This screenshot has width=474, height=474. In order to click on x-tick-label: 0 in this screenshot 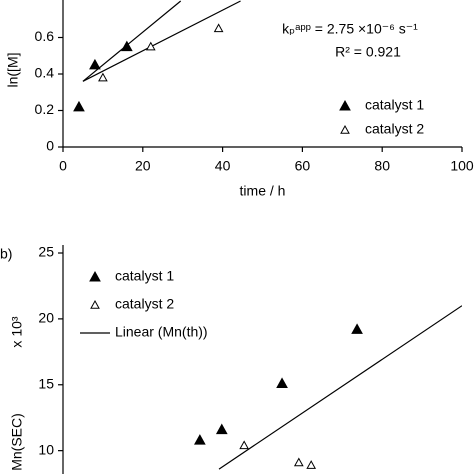, I will do `click(63, 166)`.